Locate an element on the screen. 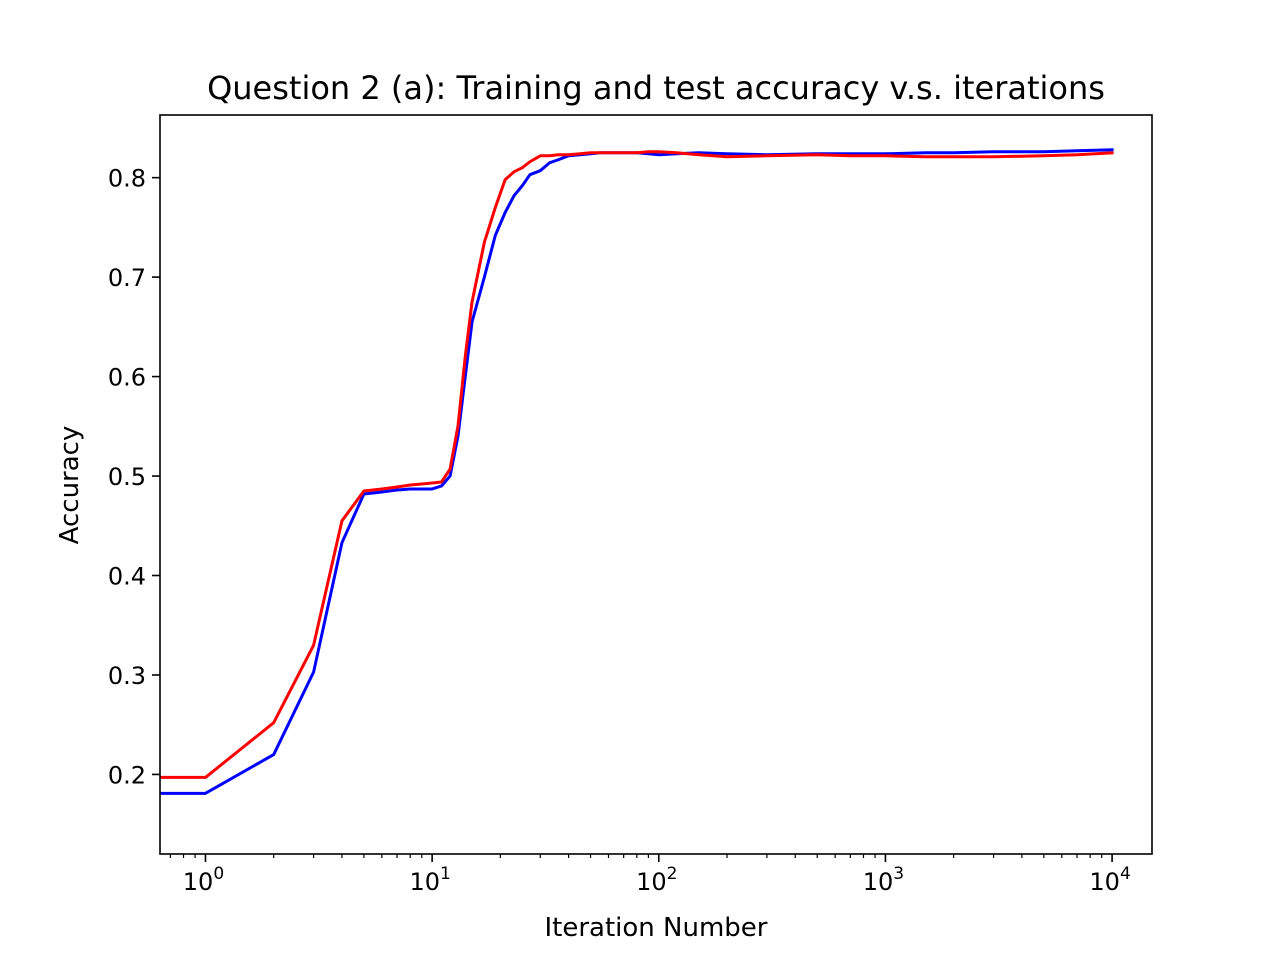  y-tick-label: 0.6 is located at coordinates (127, 378).